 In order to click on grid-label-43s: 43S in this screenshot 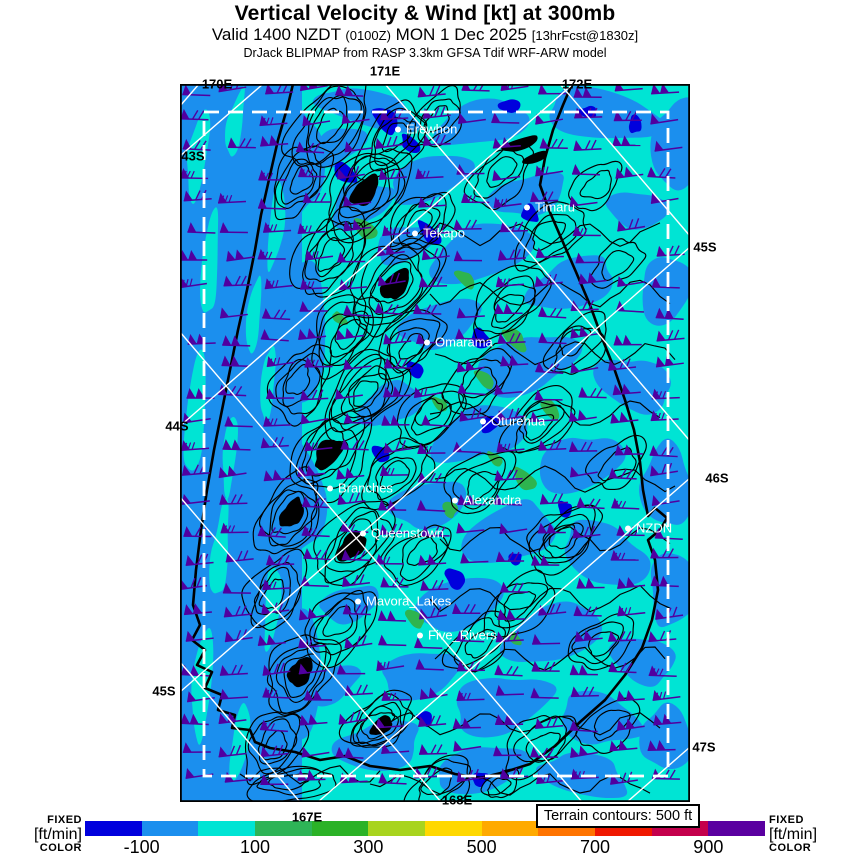, I will do `click(193, 156)`.